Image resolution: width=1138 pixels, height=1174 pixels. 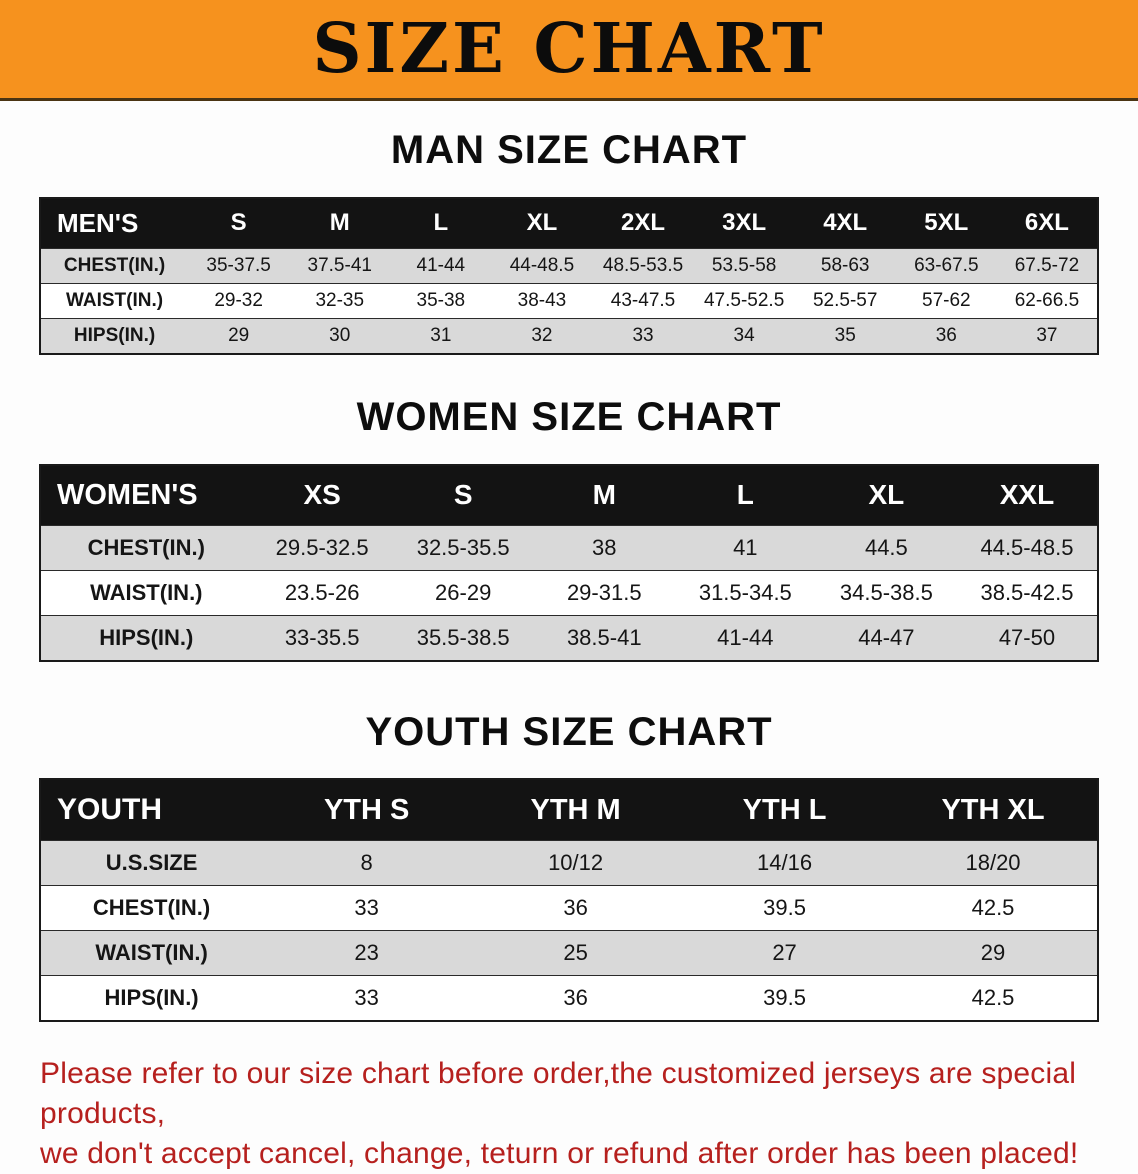 I want to click on size-value: 8, so click(x=366, y=863).